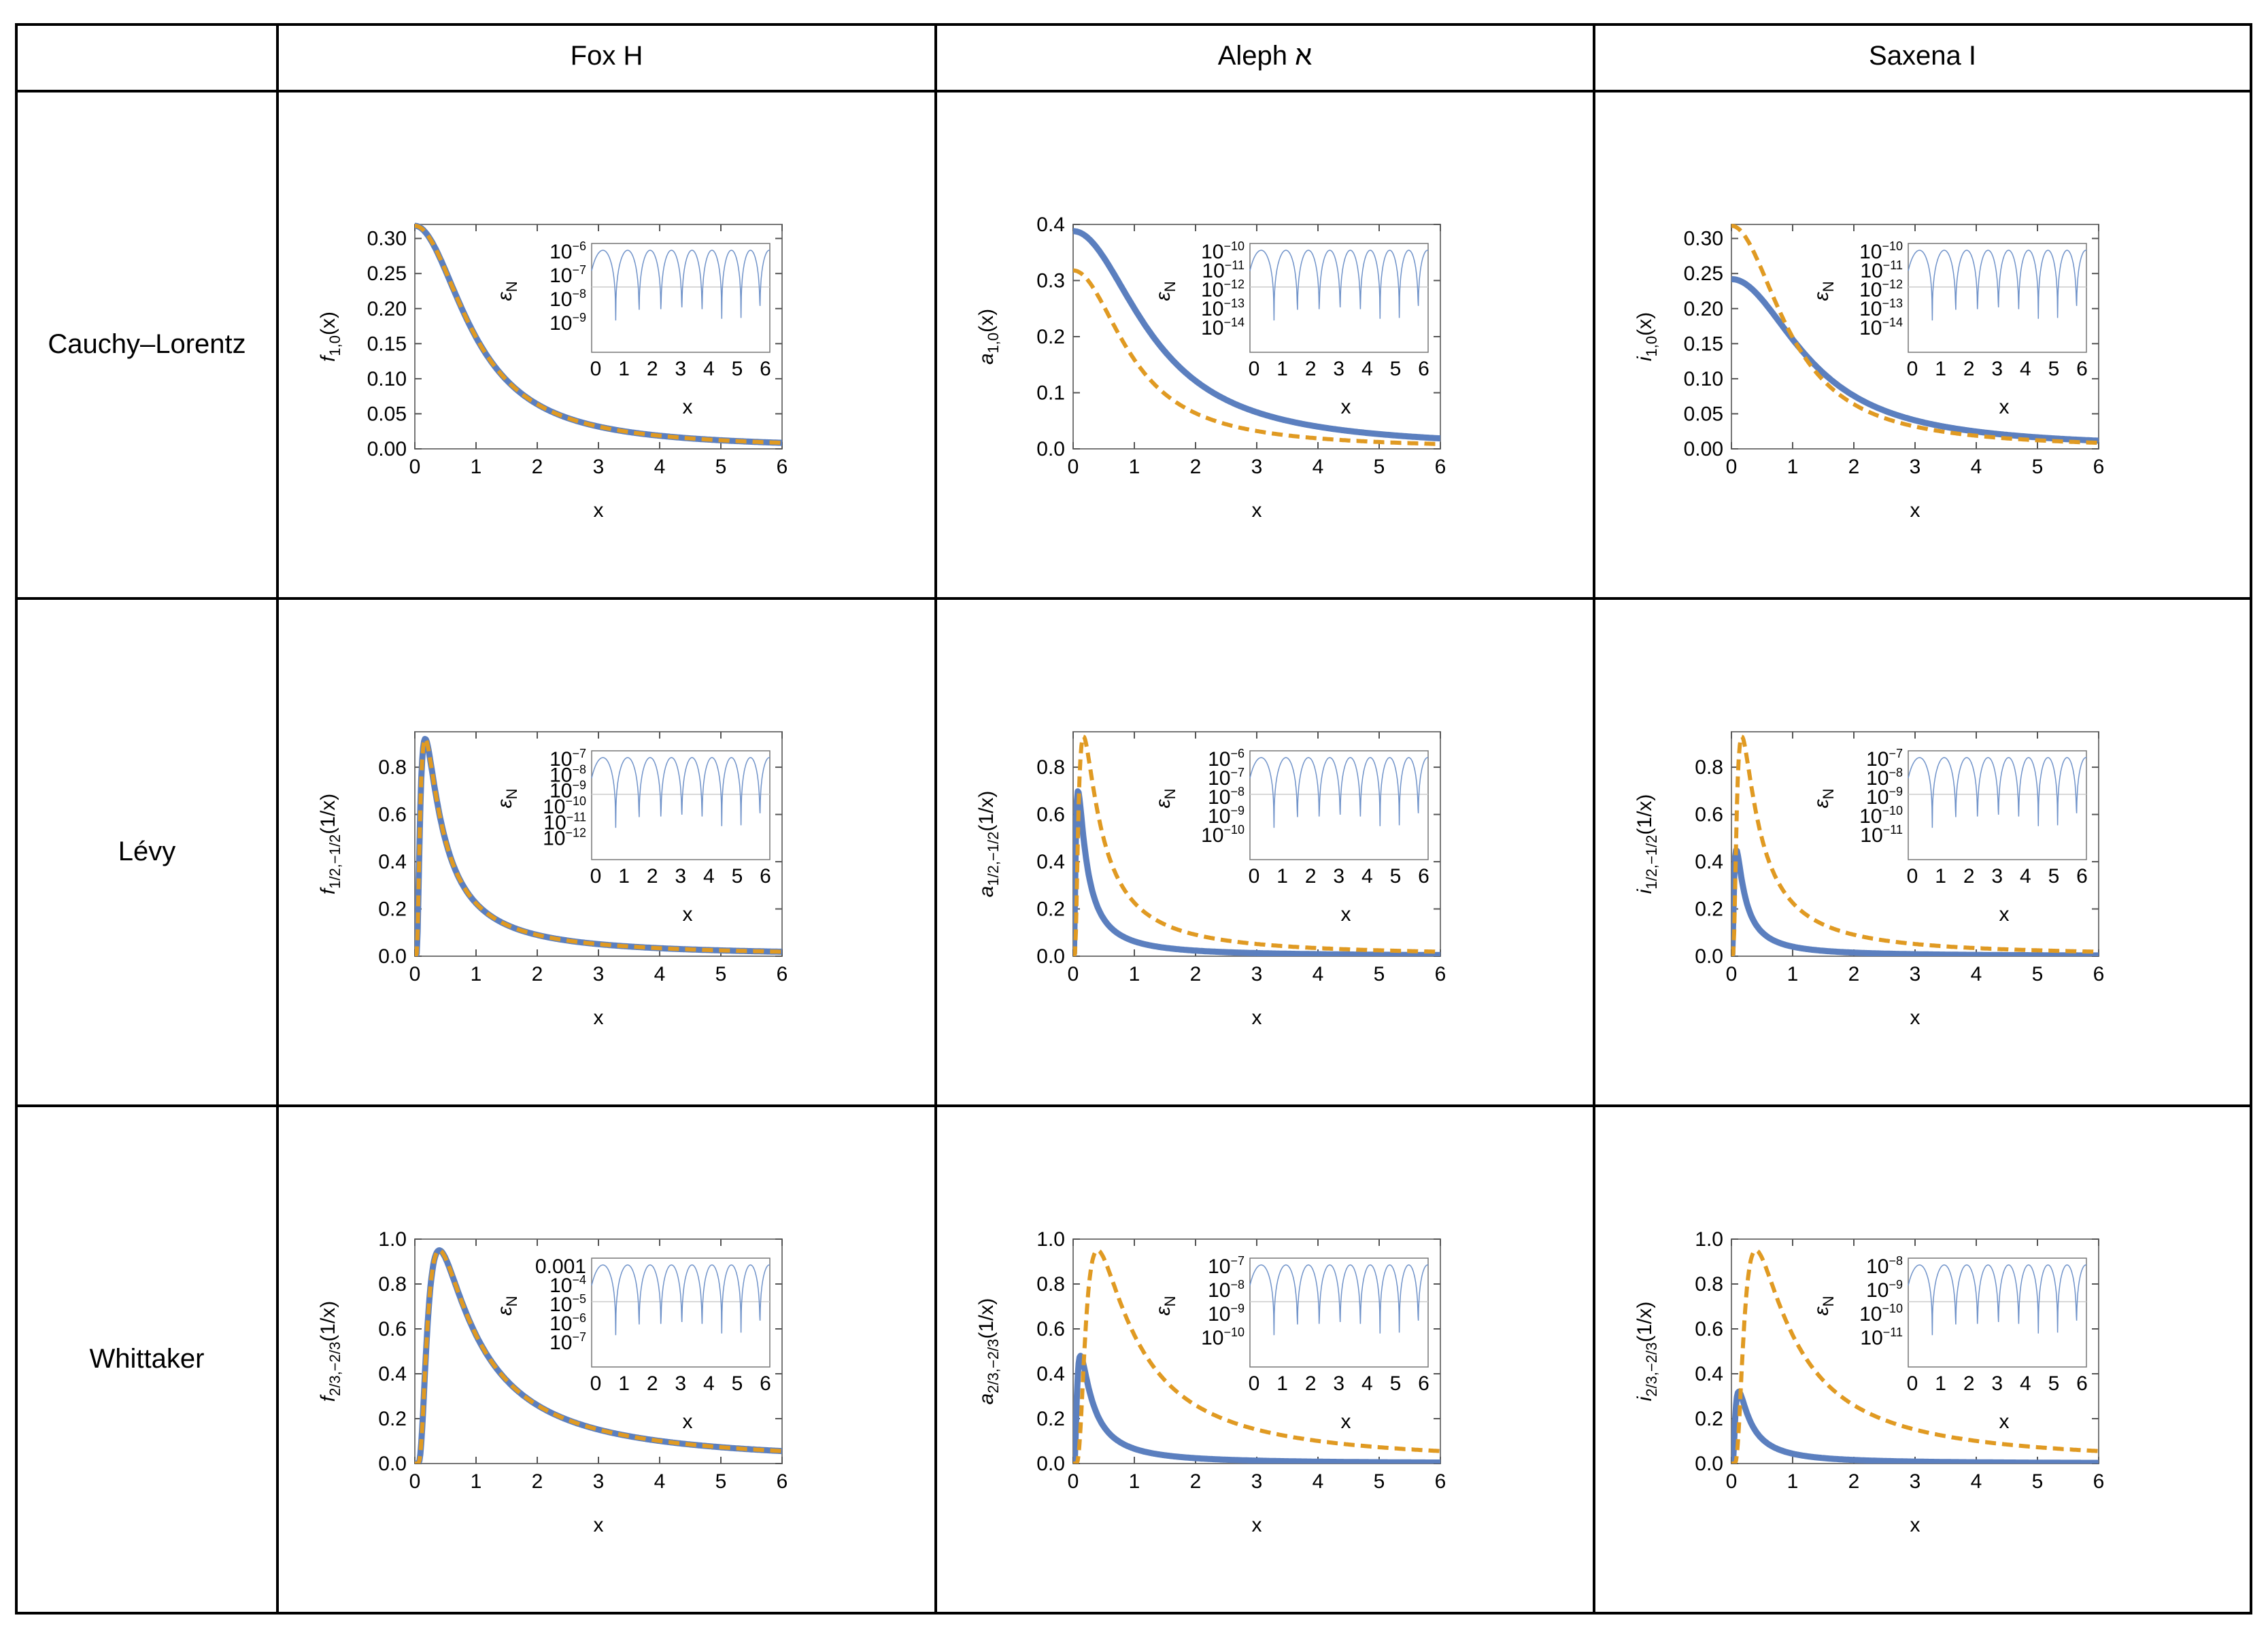 The width and height of the screenshot is (2268, 1639). What do you see at coordinates (1709, 1239) in the screenshot?
I see `y-tick-label: 1.0` at bounding box center [1709, 1239].